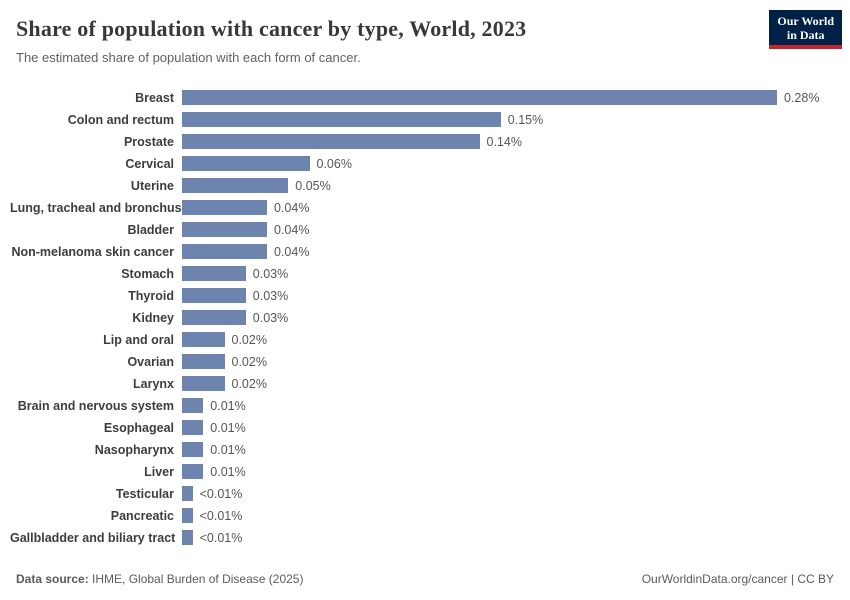  I want to click on chart-row: Kidney 0.03%, so click(425, 317).